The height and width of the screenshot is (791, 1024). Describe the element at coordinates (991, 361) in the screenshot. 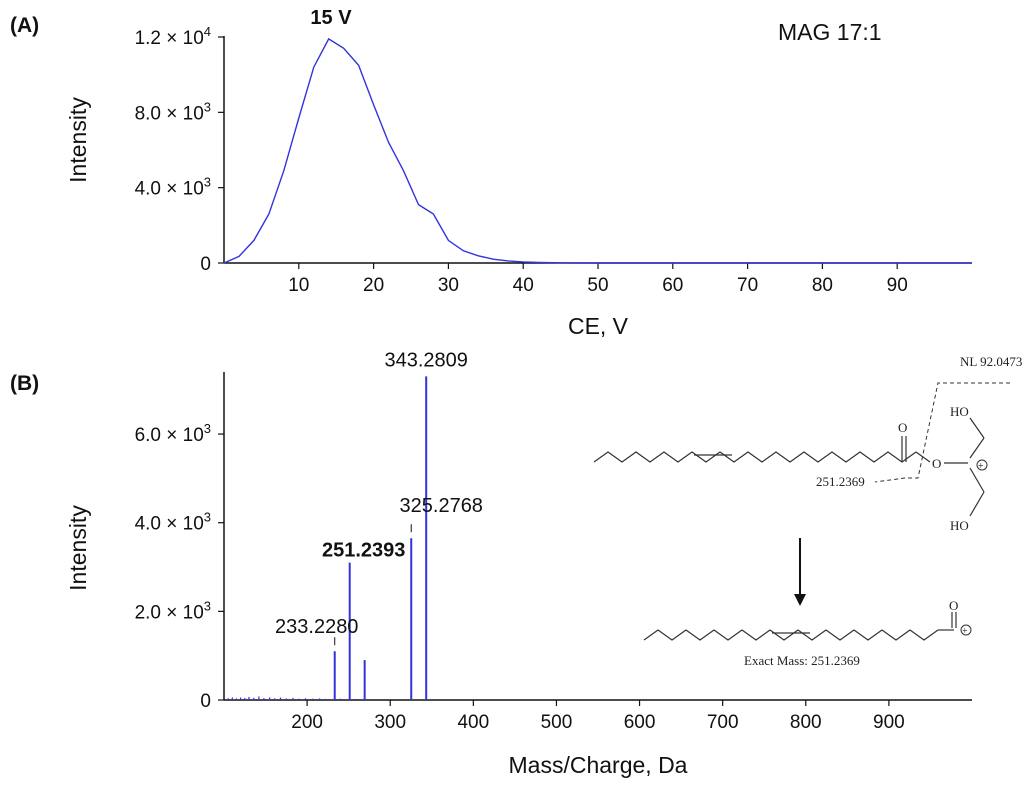

I see `neutral-loss-label: NL 92.0473` at that location.